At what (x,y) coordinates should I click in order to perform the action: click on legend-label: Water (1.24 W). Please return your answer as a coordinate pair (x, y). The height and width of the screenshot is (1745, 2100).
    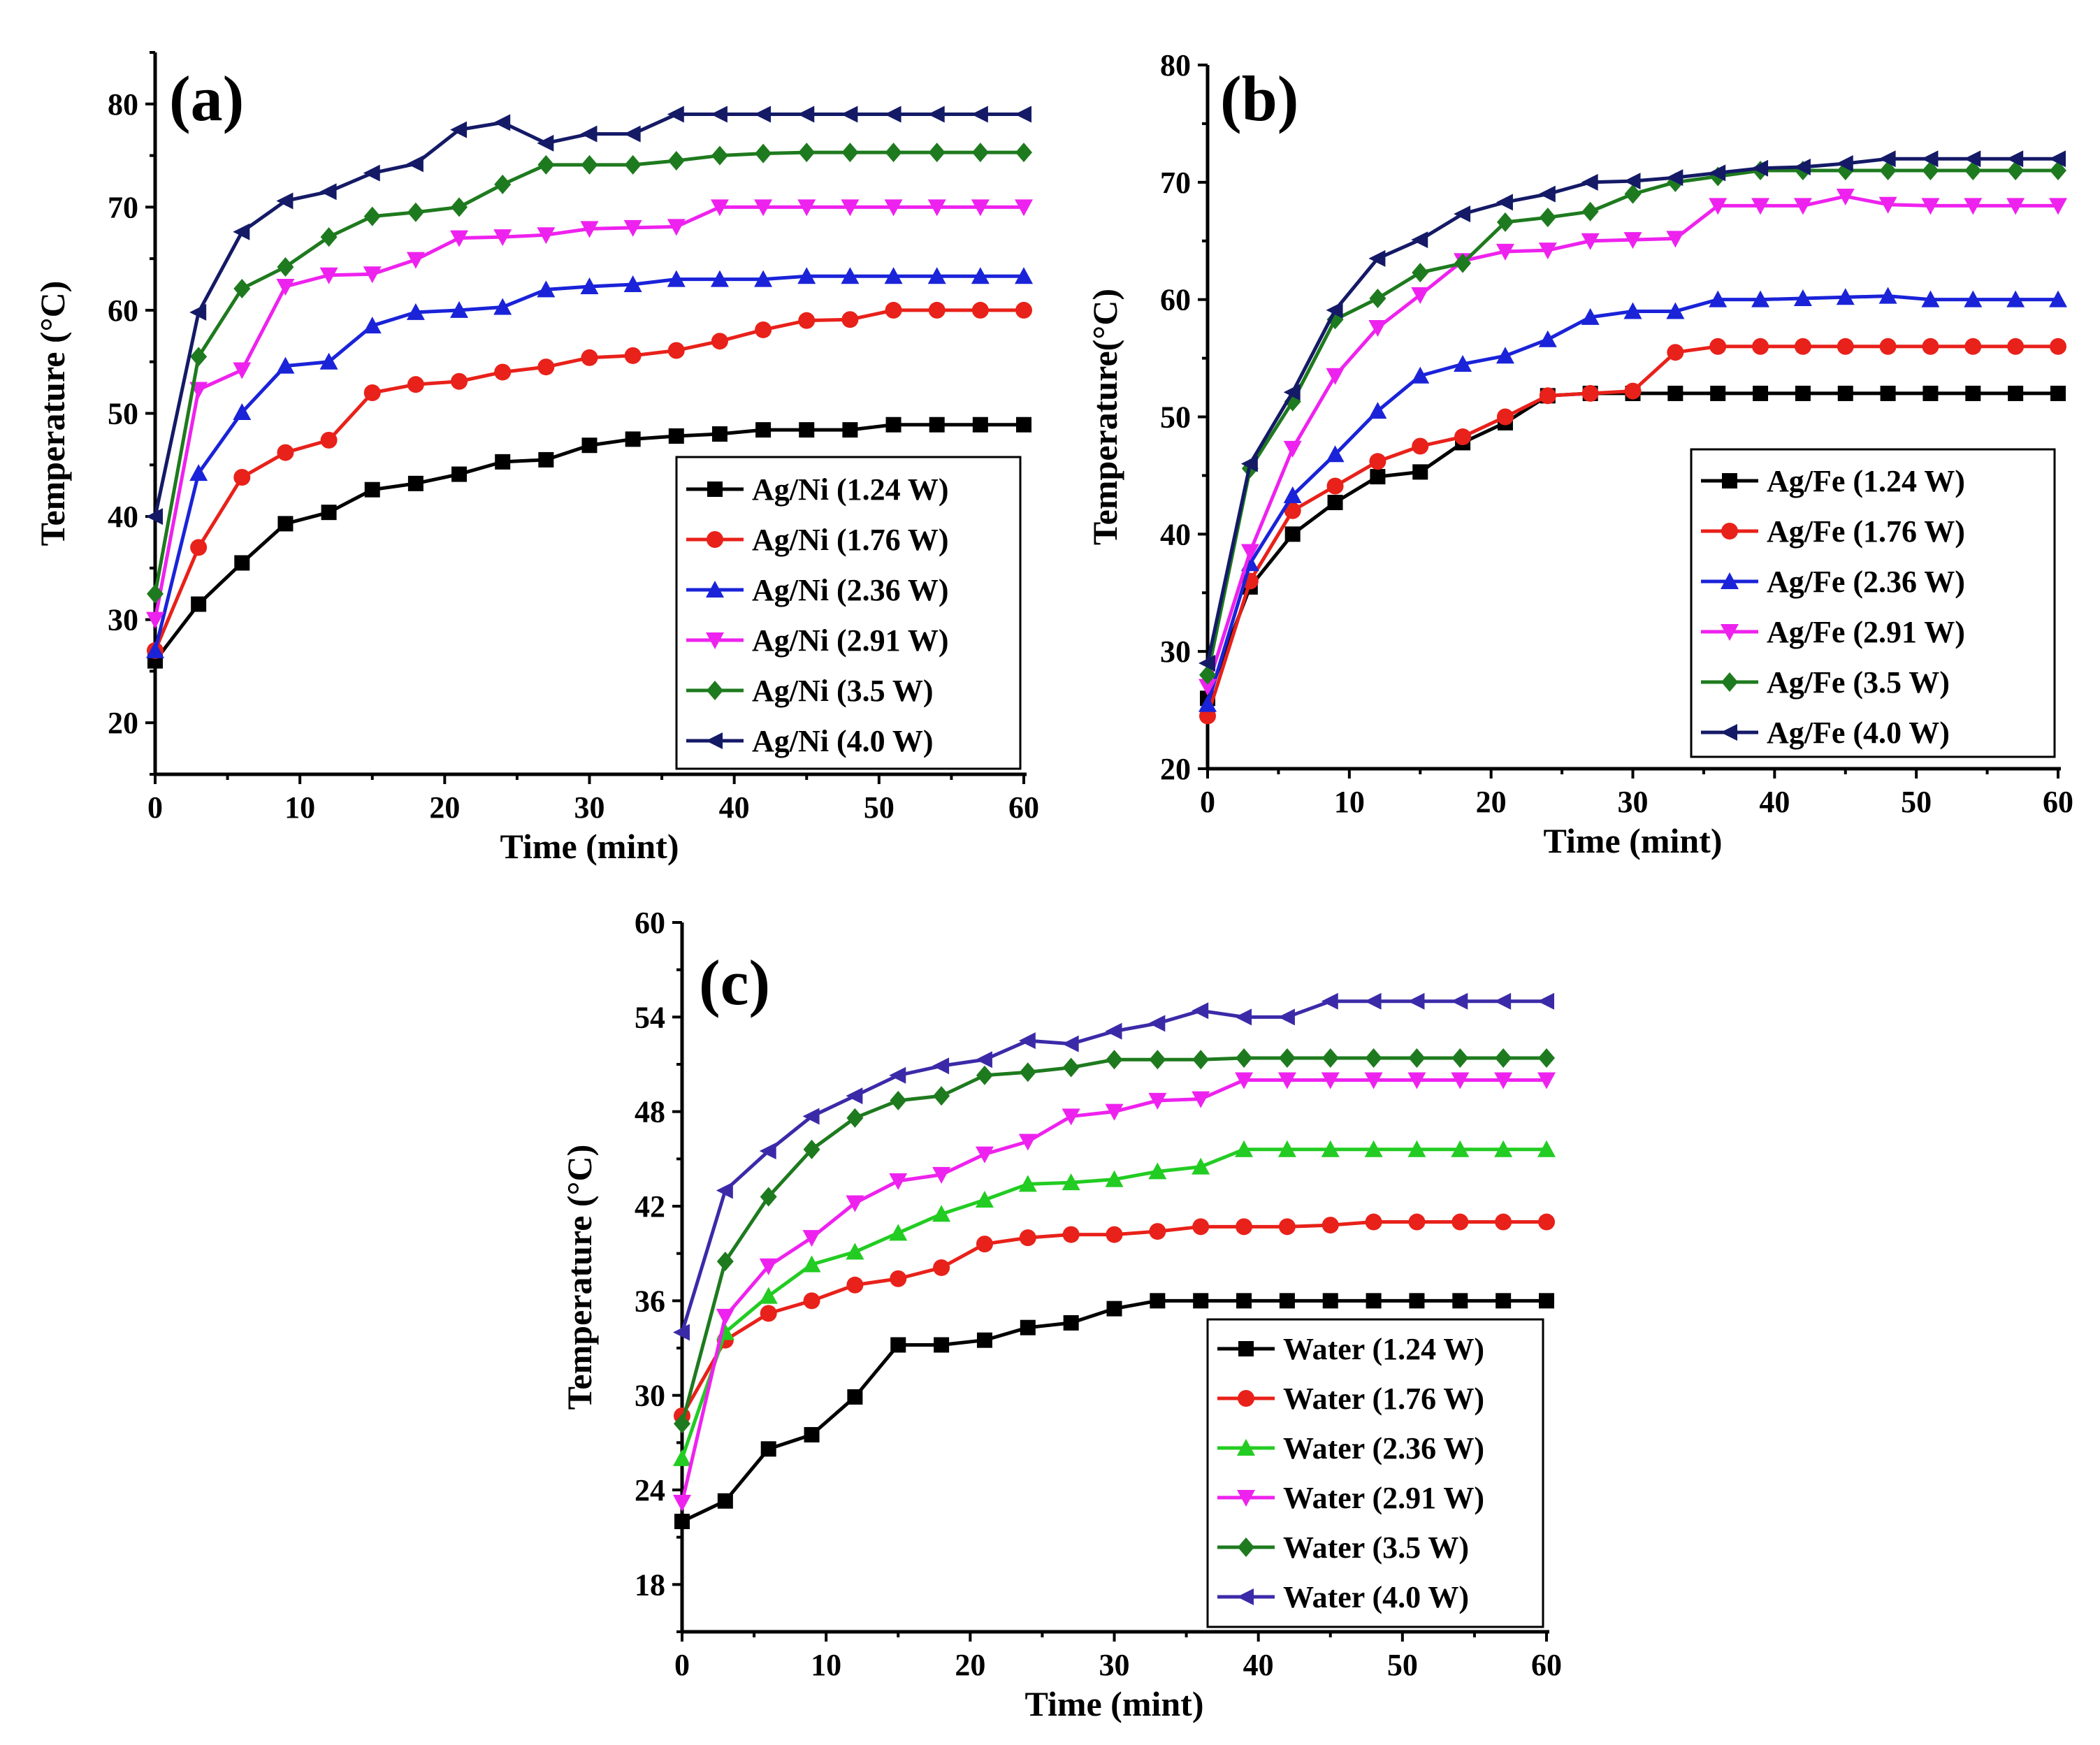
    Looking at the image, I should click on (1383, 1349).